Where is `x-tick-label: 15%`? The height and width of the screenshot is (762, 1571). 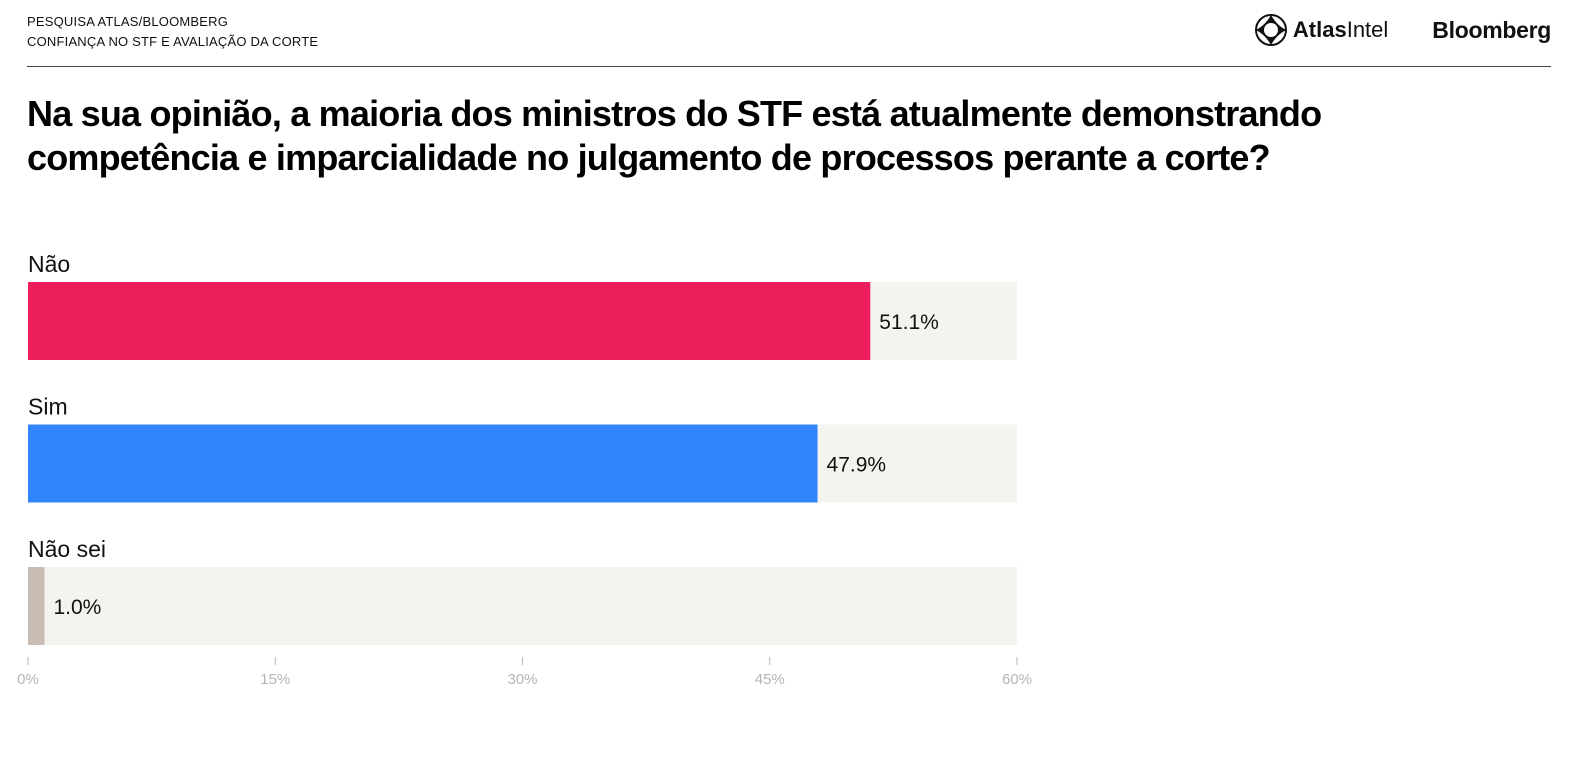
x-tick-label: 15% is located at coordinates (275, 679).